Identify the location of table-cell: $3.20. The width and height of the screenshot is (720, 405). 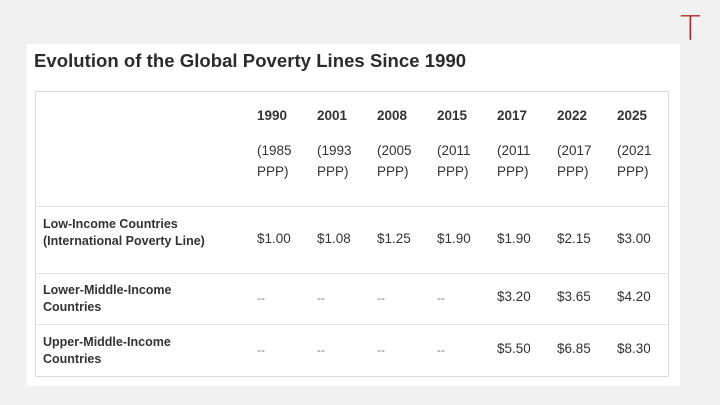
(514, 296).